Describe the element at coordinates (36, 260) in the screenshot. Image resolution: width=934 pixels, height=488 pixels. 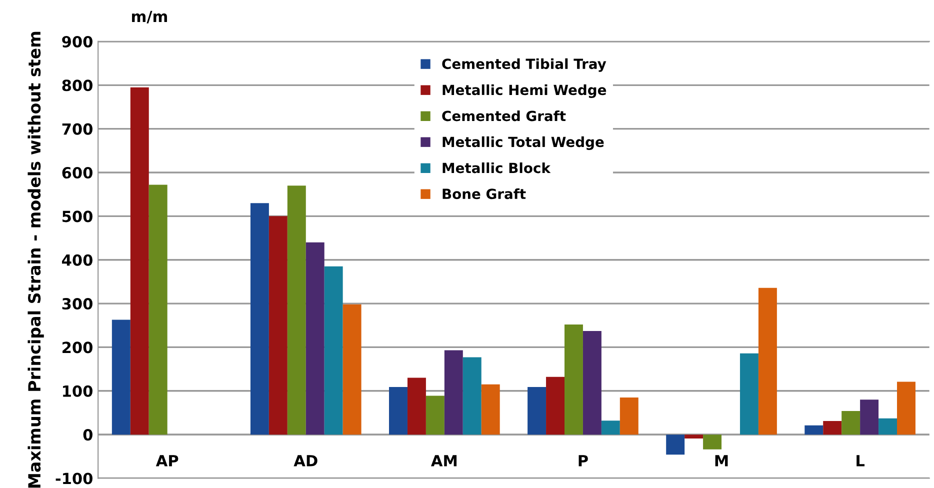
I see `y-axis-title: Maximum Principal Strain - models without stem` at that location.